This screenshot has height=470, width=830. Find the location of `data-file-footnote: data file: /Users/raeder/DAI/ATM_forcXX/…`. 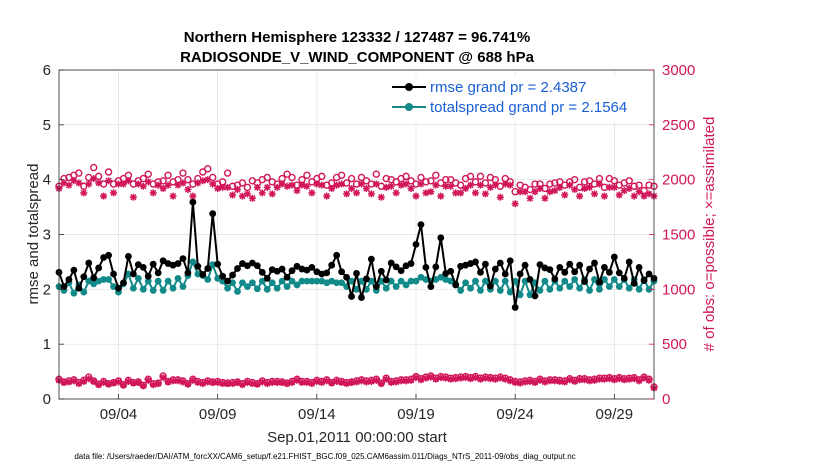

data-file-footnote: data file: /Users/raeder/DAI/ATM_forcXX/… is located at coordinates (324, 456).